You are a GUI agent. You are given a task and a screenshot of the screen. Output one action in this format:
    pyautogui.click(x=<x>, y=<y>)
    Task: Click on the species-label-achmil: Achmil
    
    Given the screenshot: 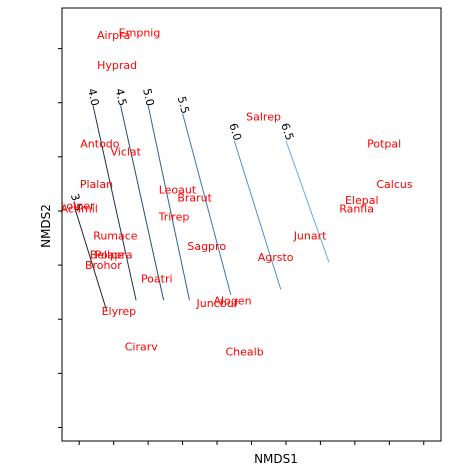 What is the action you would take?
    pyautogui.click(x=79, y=208)
    